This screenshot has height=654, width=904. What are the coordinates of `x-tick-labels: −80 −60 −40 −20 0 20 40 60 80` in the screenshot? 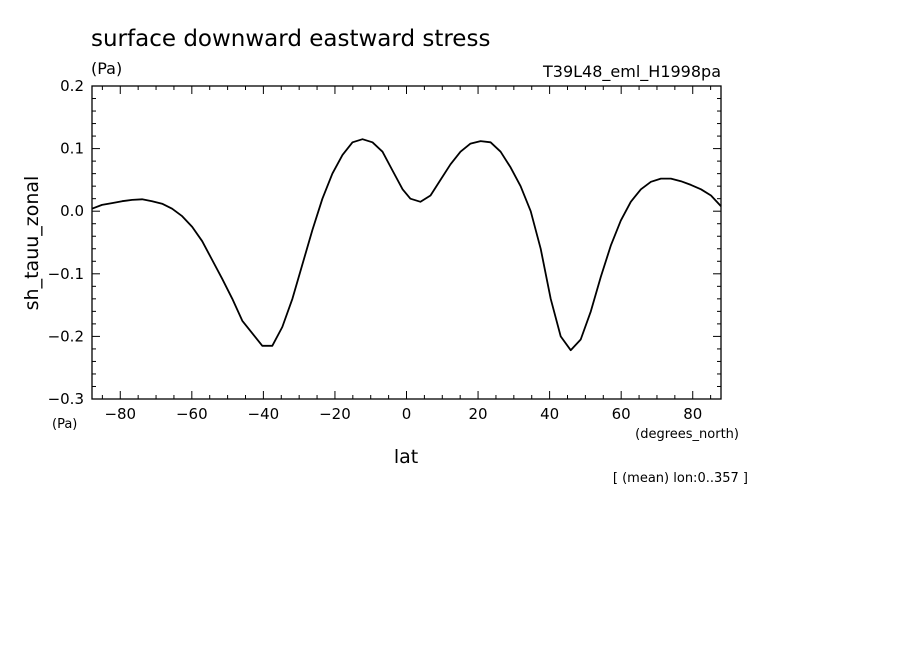 It's located at (403, 414).